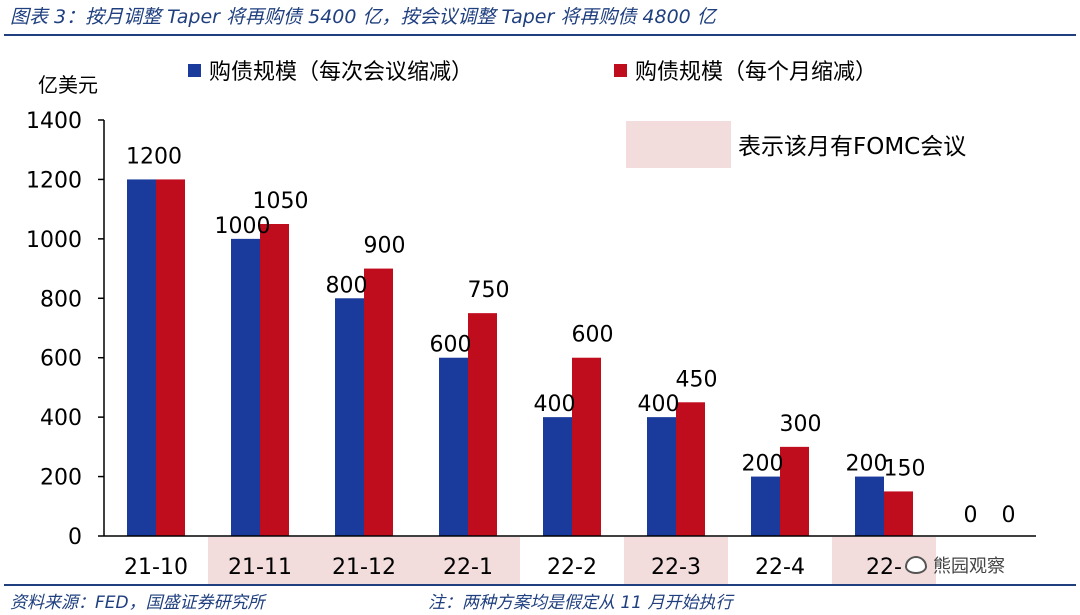 Image resolution: width=1080 pixels, height=615 pixels. I want to click on bottom-rule, so click(540, 585).